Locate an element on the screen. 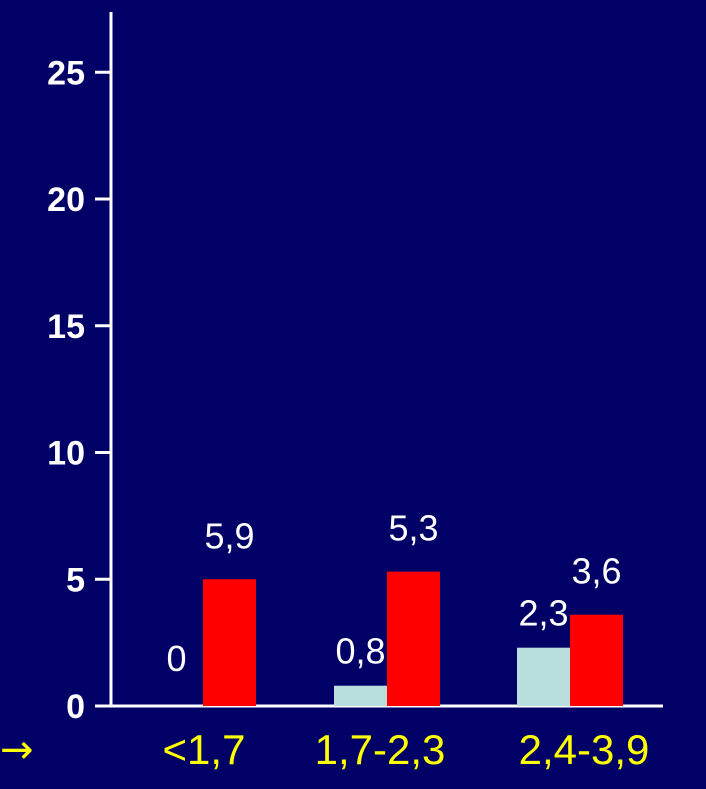  y-axis: 0 5 10 15 20 25 is located at coordinates (80, 369).